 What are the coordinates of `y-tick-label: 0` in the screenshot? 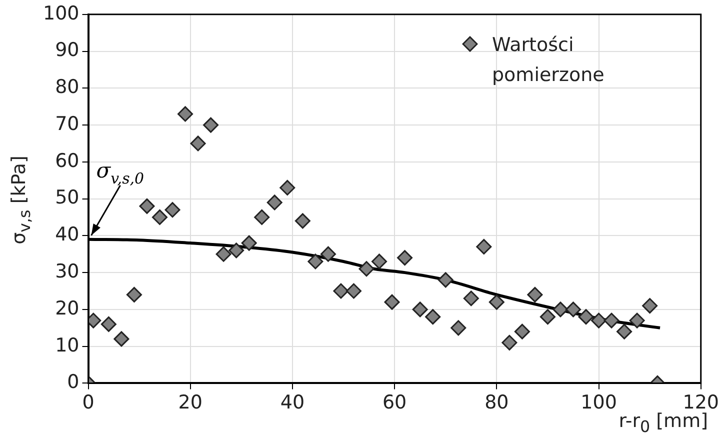 It's located at (73, 382).